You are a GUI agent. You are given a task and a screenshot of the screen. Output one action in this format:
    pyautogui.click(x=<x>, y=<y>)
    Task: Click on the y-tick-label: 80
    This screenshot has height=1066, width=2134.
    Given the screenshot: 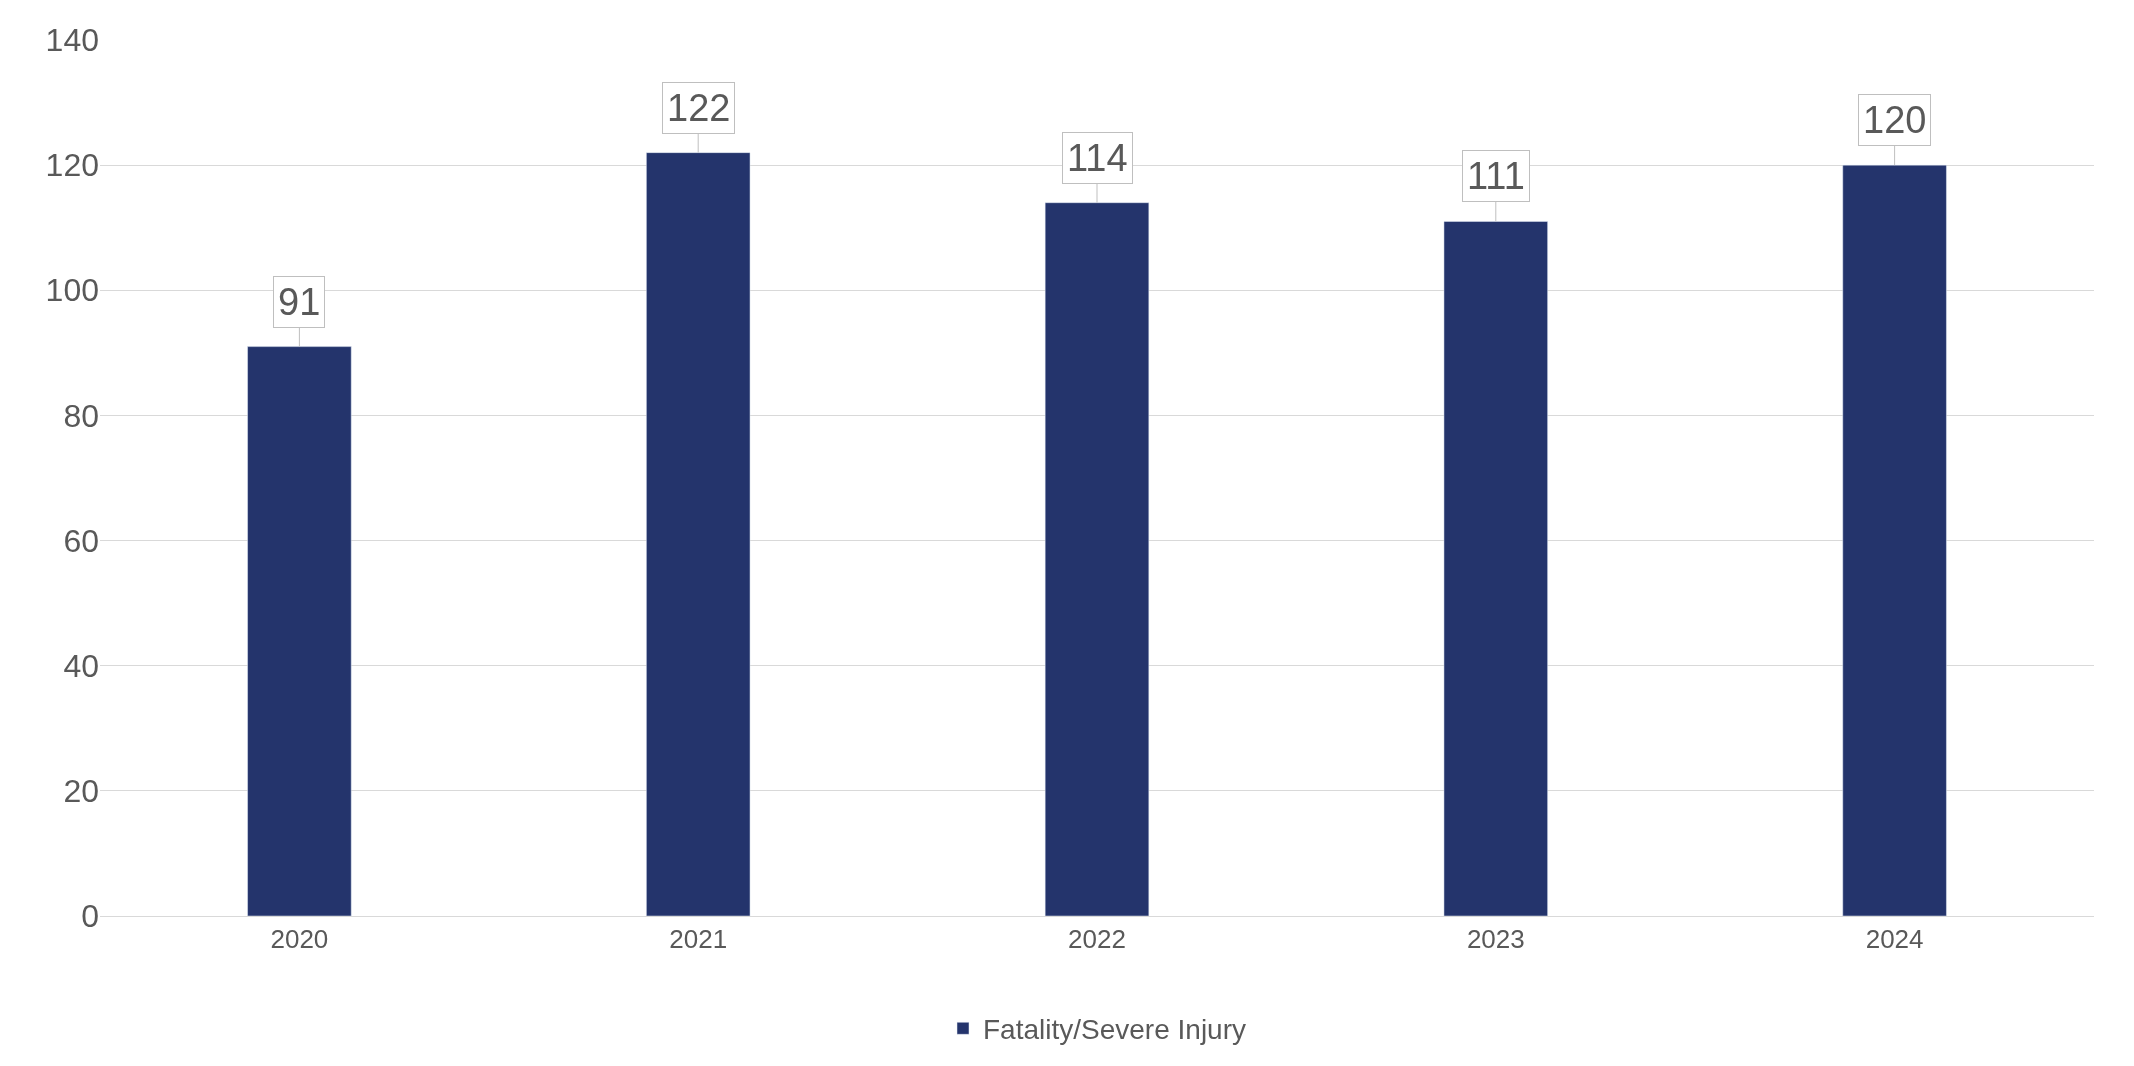 What is the action you would take?
    pyautogui.click(x=81, y=415)
    